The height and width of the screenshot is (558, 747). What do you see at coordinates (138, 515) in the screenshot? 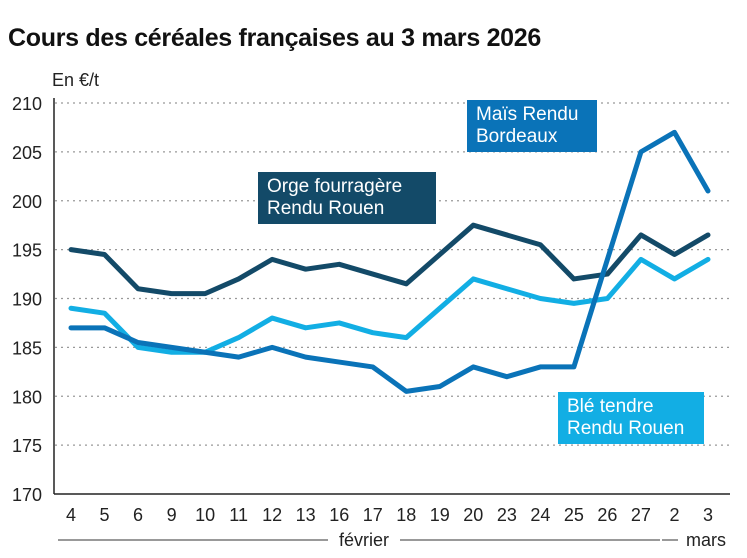
I see `x-tick-label: 6` at bounding box center [138, 515].